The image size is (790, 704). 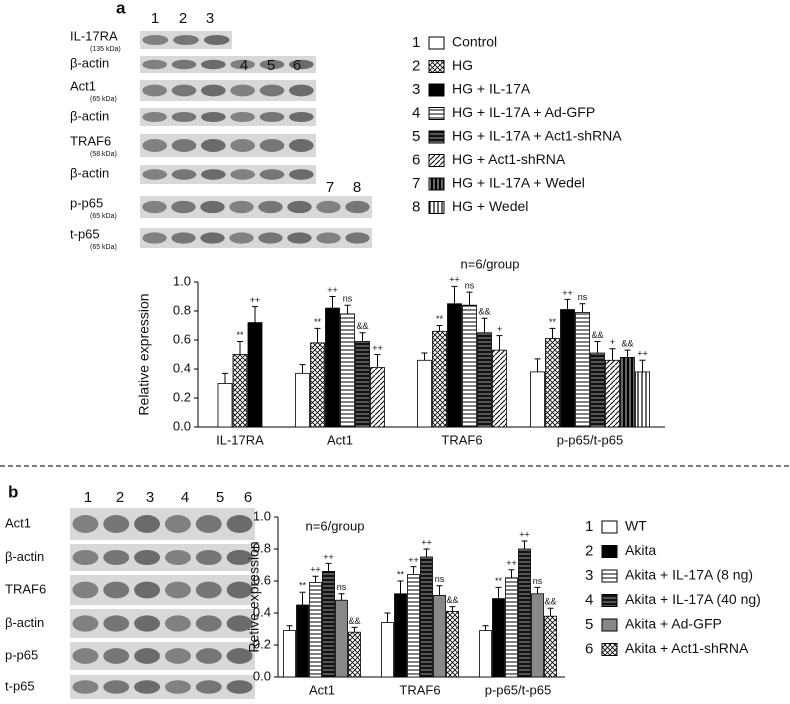 What do you see at coordinates (94, 35) in the screenshot?
I see `blot-label: IL-17RA` at bounding box center [94, 35].